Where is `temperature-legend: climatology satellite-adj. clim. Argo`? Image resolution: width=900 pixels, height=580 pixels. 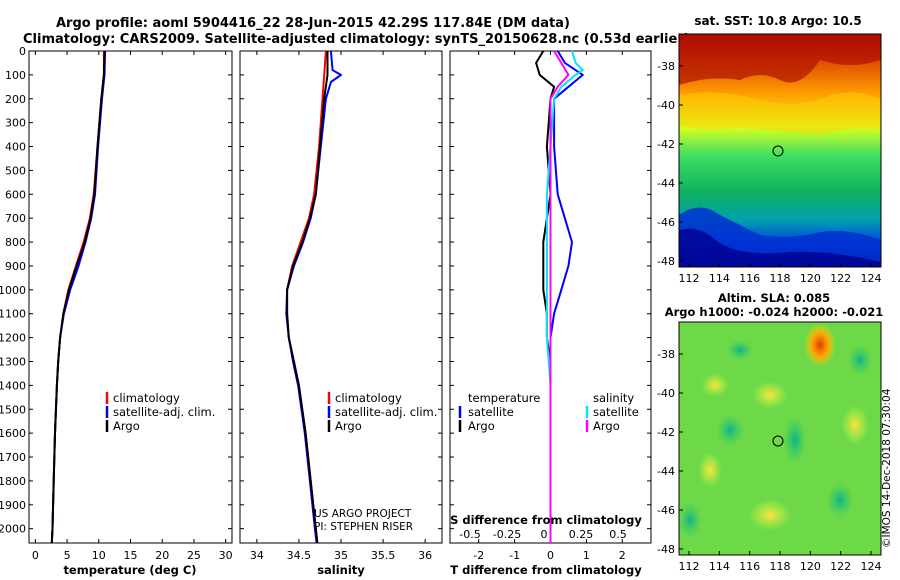 temperature-legend: climatology satellite-adj. clim. Argo is located at coordinates (160, 412).